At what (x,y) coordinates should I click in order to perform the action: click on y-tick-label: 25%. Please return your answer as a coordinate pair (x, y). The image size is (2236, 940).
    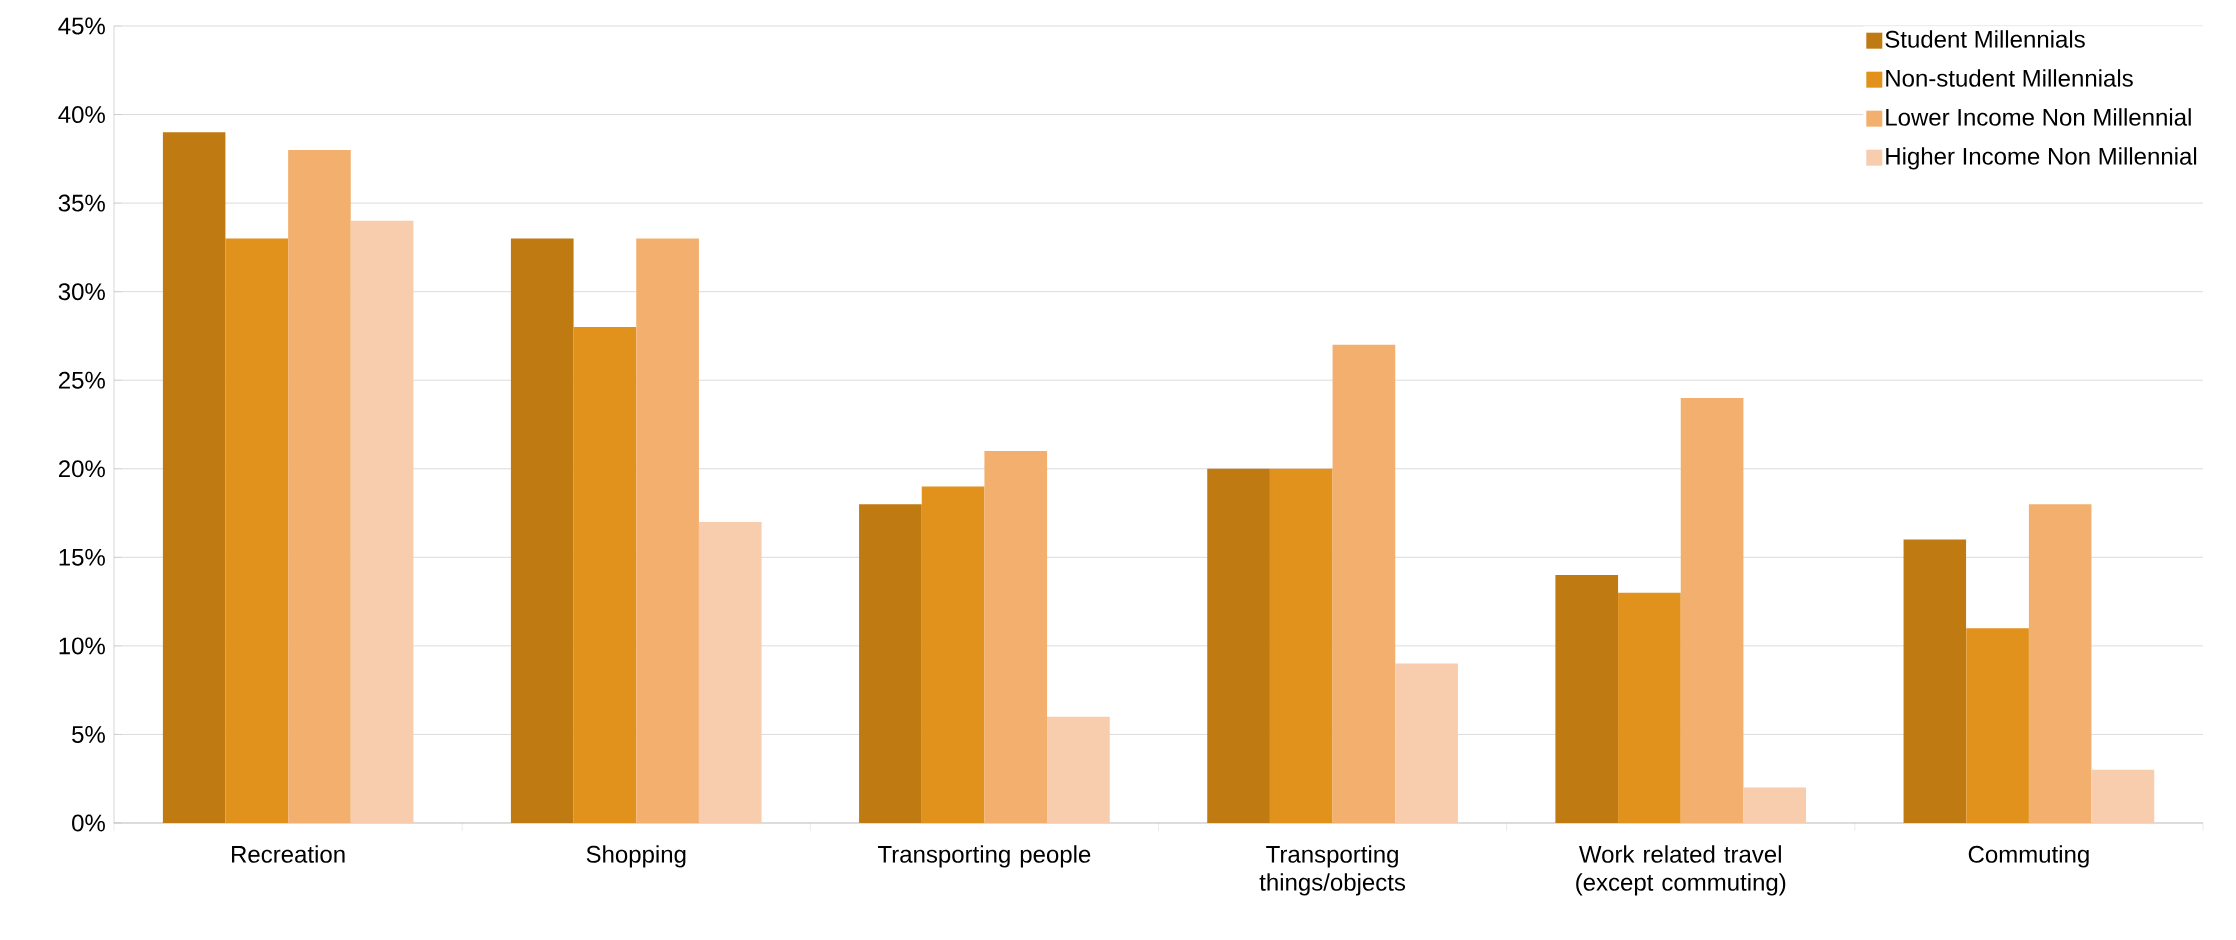
    Looking at the image, I should click on (81, 380).